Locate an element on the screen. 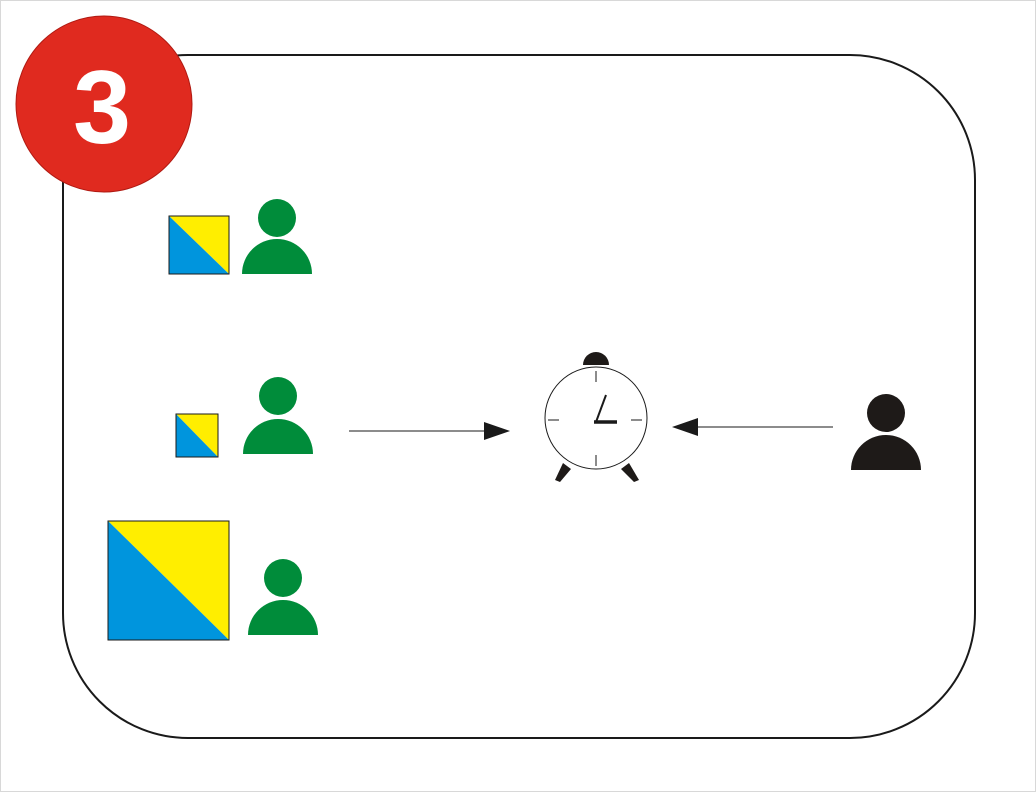  step-number: 3 is located at coordinates (102, 108).